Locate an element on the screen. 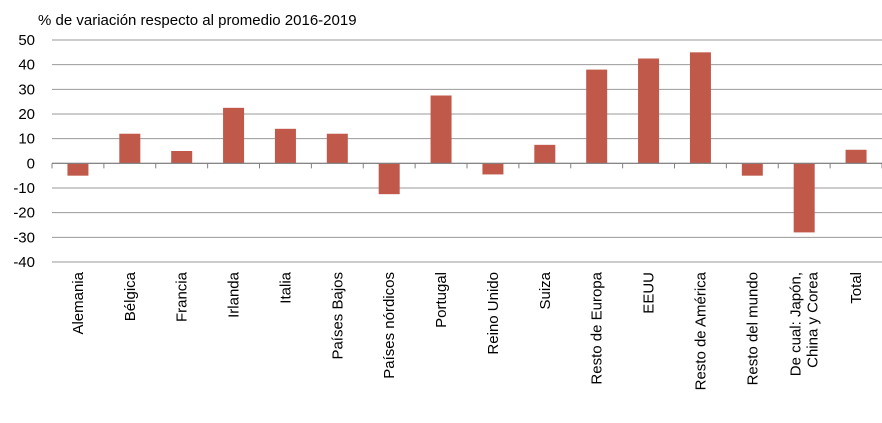  y-tick-label: 0 is located at coordinates (31, 163).